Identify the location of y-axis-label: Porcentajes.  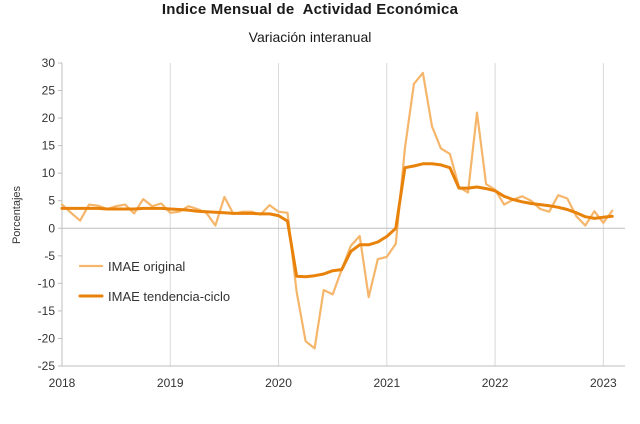
(17, 214).